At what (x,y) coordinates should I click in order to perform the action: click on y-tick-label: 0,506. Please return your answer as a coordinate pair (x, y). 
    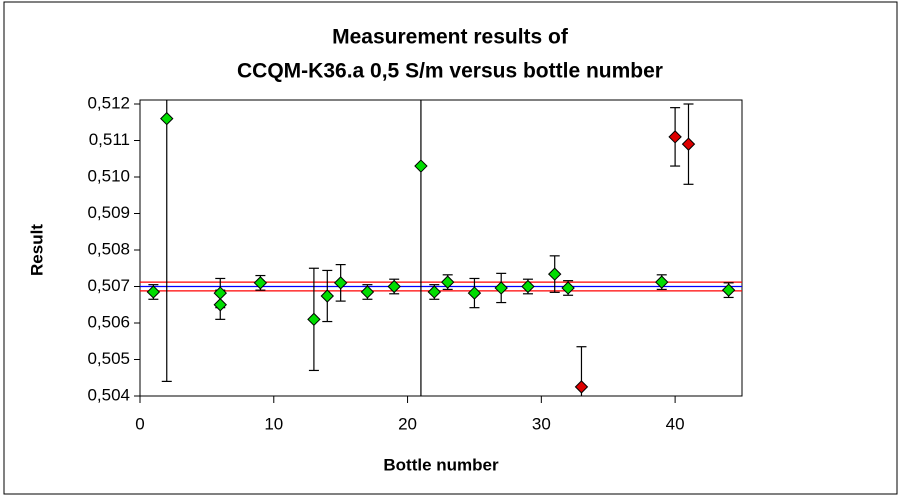
    Looking at the image, I should click on (108, 321).